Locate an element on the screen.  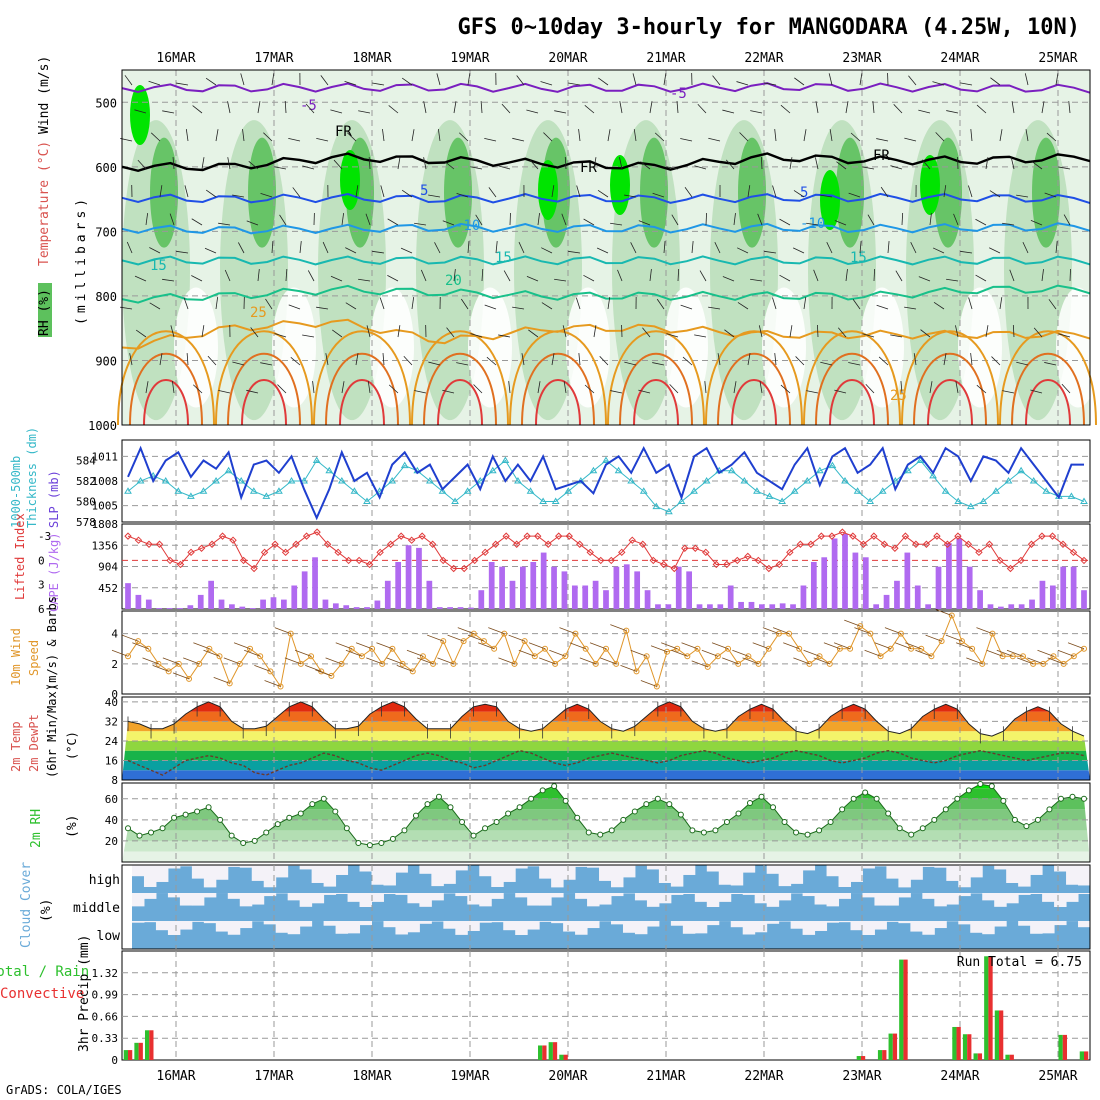
rh-moist-core is located at coordinates (948, 192).